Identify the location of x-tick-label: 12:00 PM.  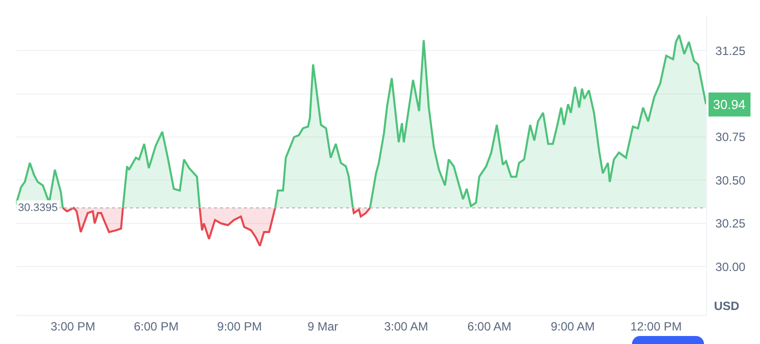
(656, 326).